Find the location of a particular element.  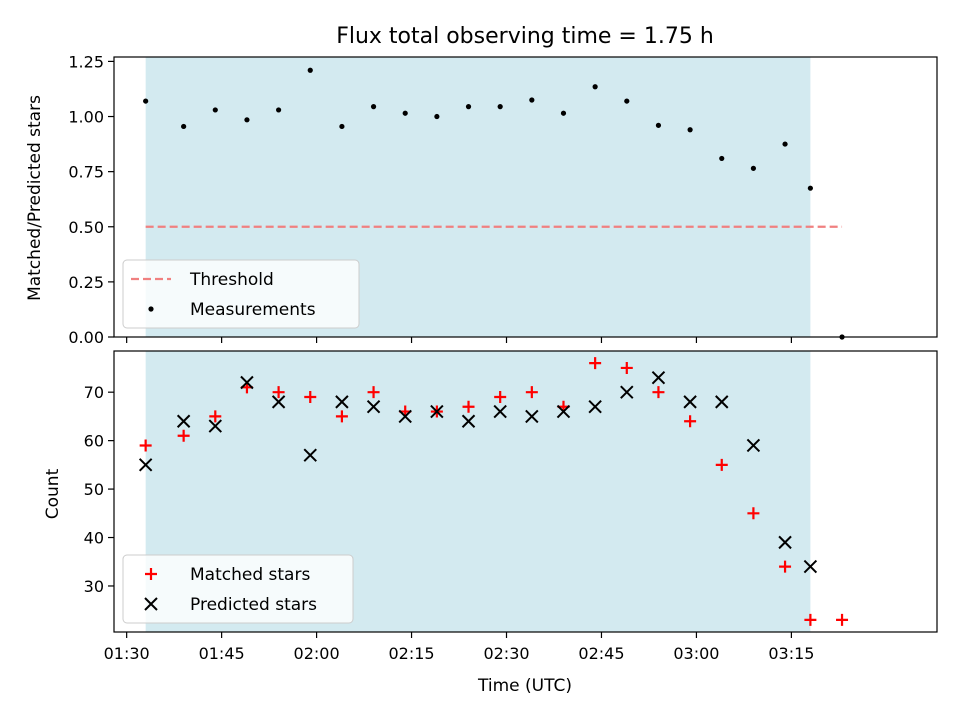

chart-title: Flux total observing time = 1.75 h is located at coordinates (525, 36).